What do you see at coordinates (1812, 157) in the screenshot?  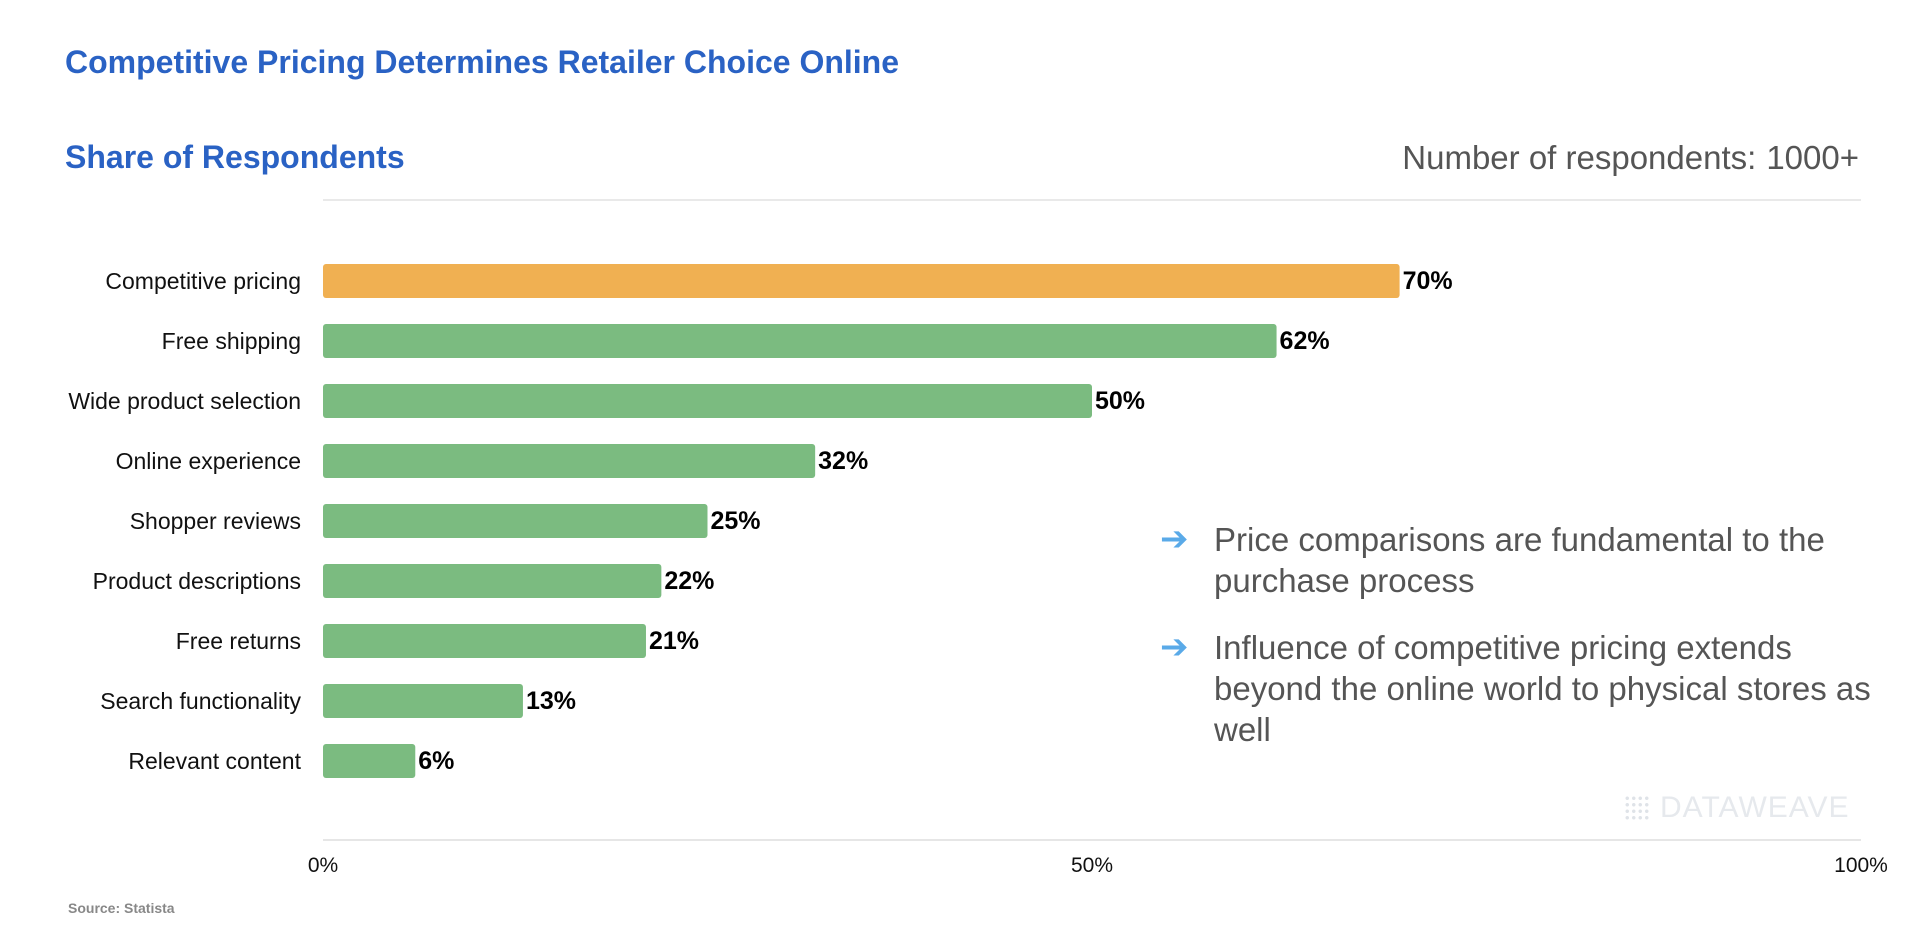 I see `respondents-value: 1000+` at bounding box center [1812, 157].